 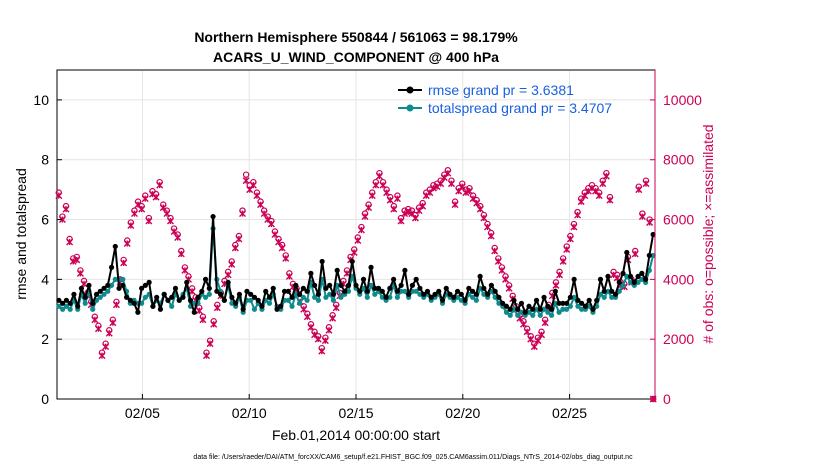 I want to click on y-left-tick-label: 0, so click(x=45, y=399).